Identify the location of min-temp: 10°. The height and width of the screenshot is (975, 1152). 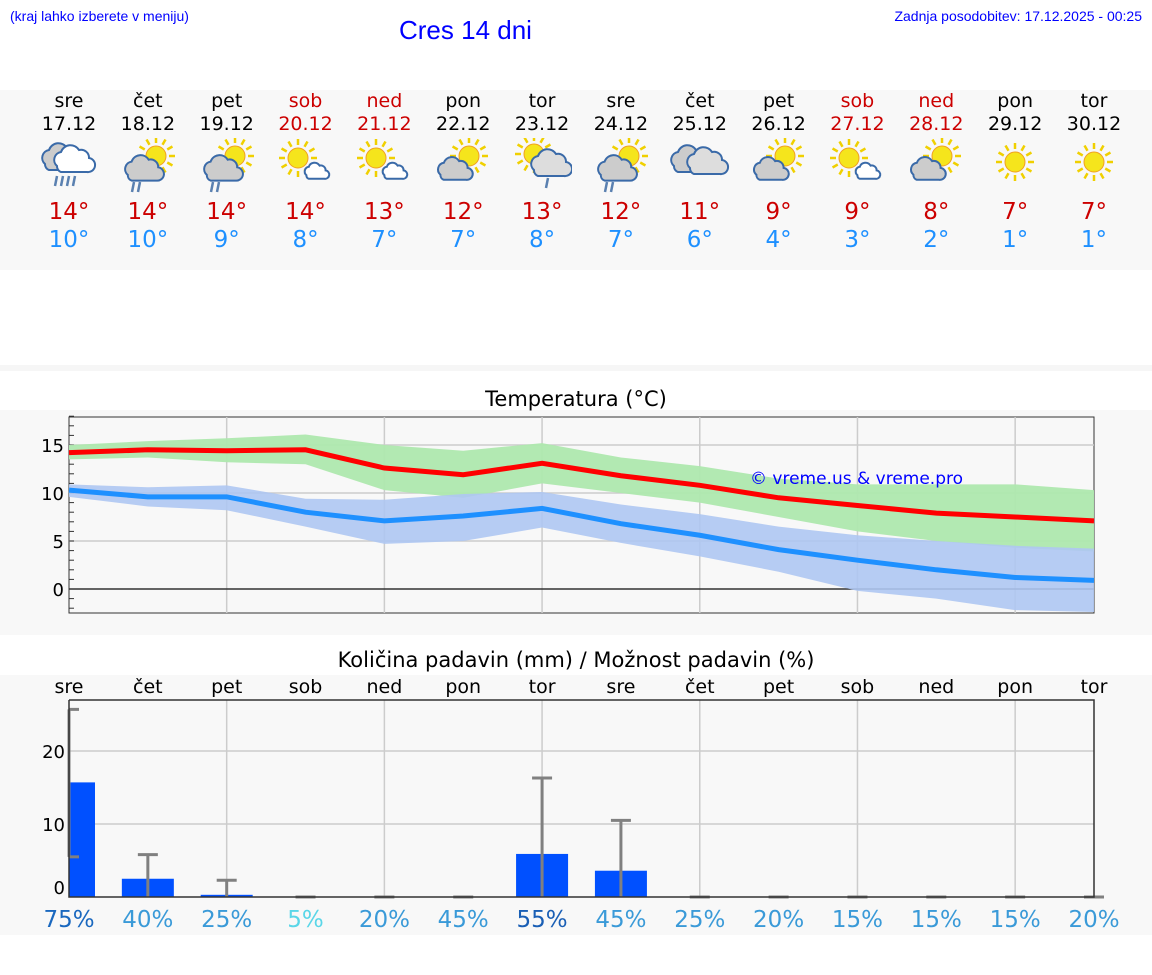
(69, 240).